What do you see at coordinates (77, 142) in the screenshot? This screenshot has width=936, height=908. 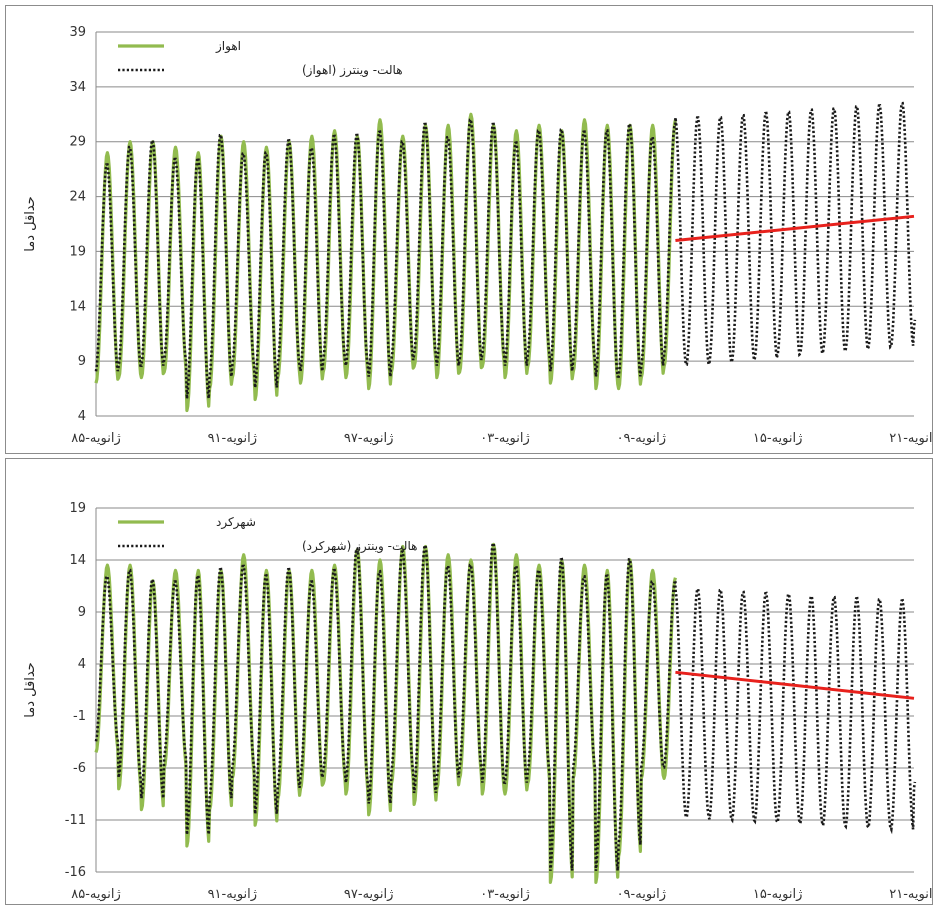 I see `y-tick-label: 29` at bounding box center [77, 142].